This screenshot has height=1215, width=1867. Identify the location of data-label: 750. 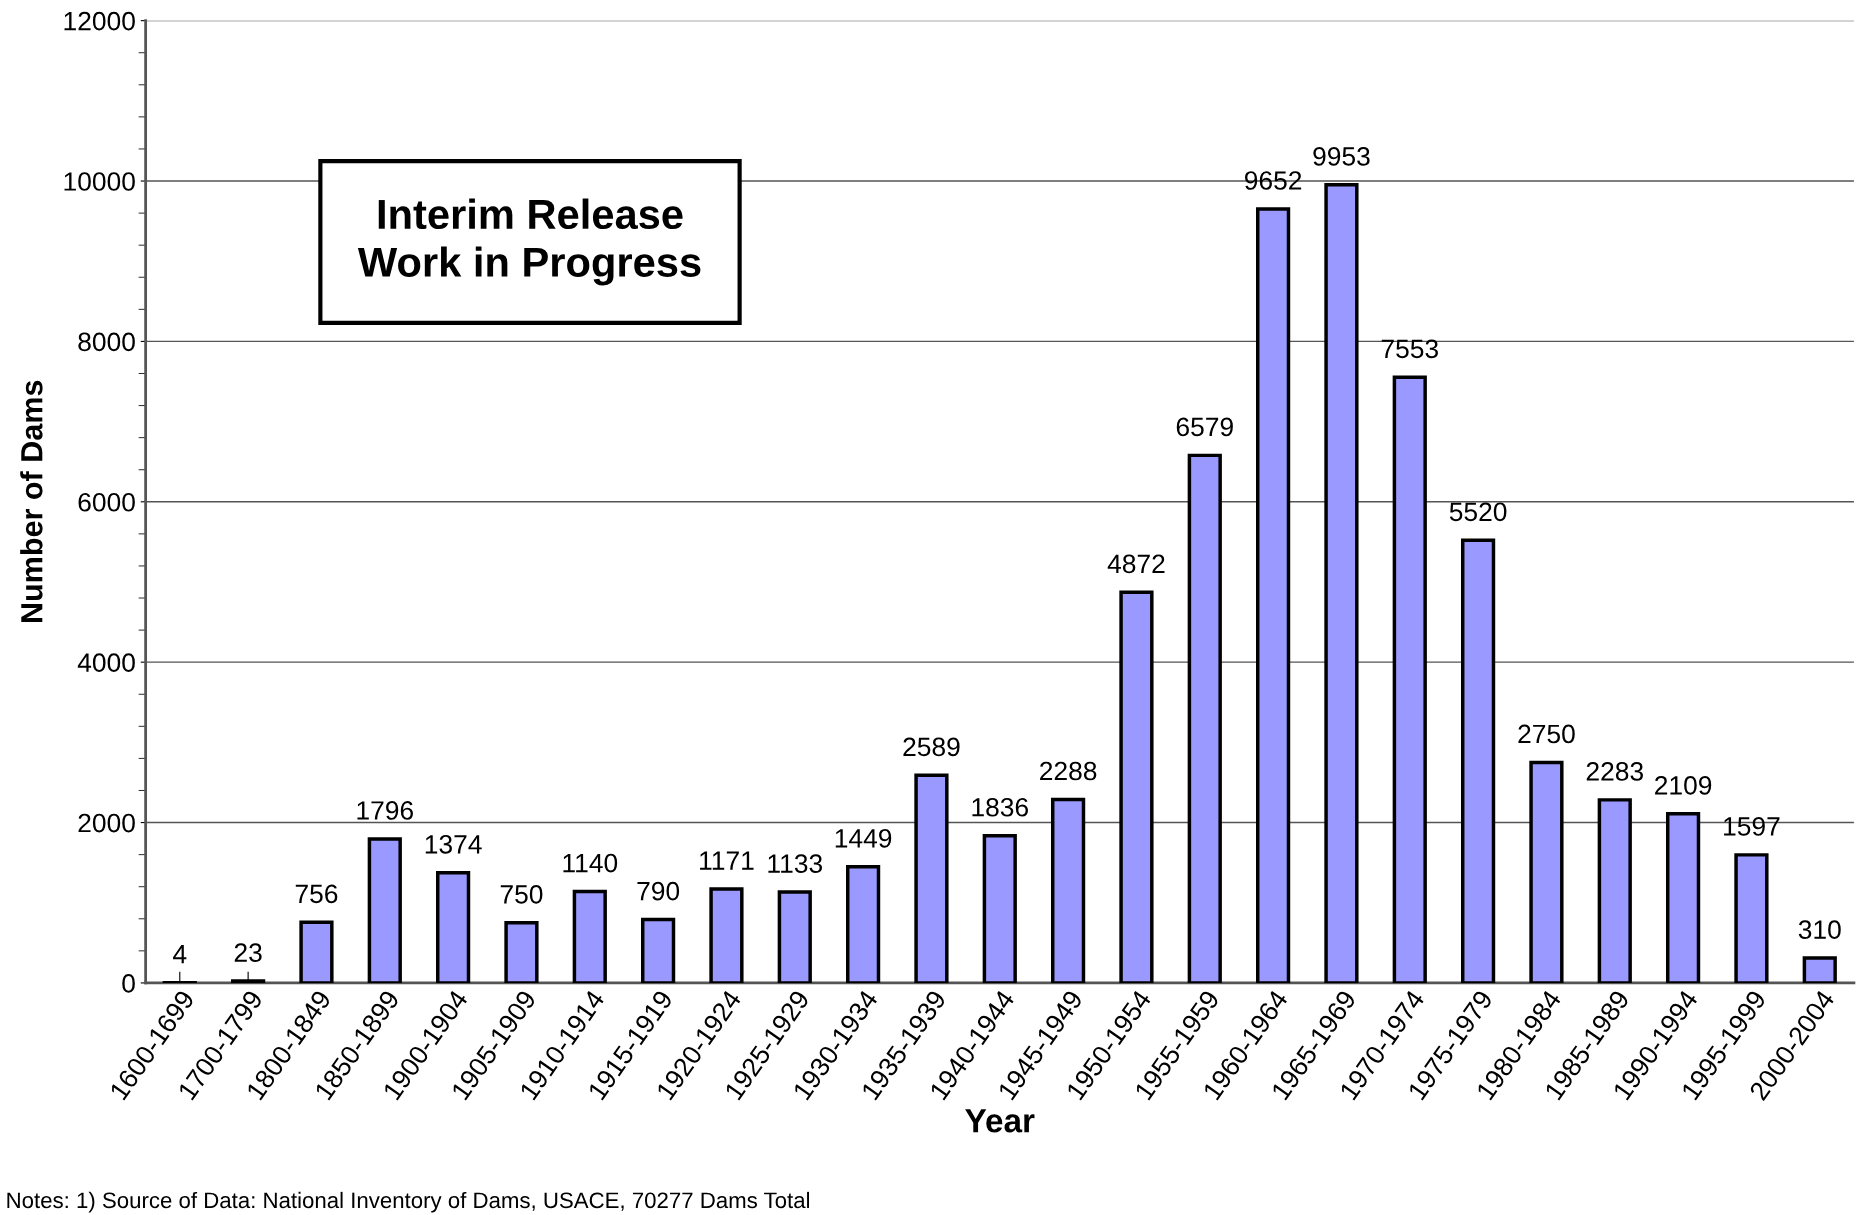
(521, 894).